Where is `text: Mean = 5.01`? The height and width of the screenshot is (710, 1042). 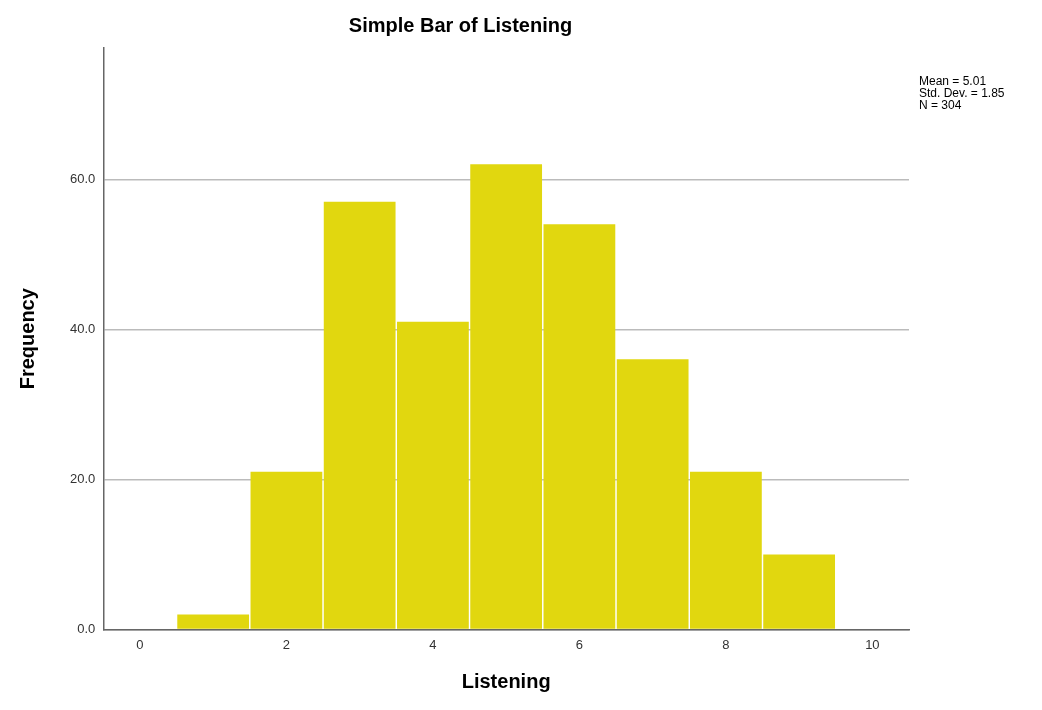
text: Mean = 5.01 is located at coordinates (953, 81).